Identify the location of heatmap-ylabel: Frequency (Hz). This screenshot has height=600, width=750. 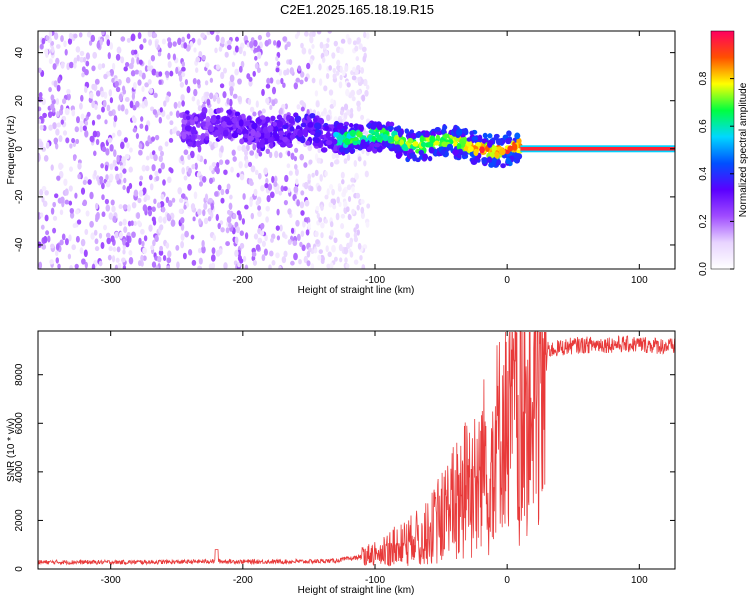
(11, 150).